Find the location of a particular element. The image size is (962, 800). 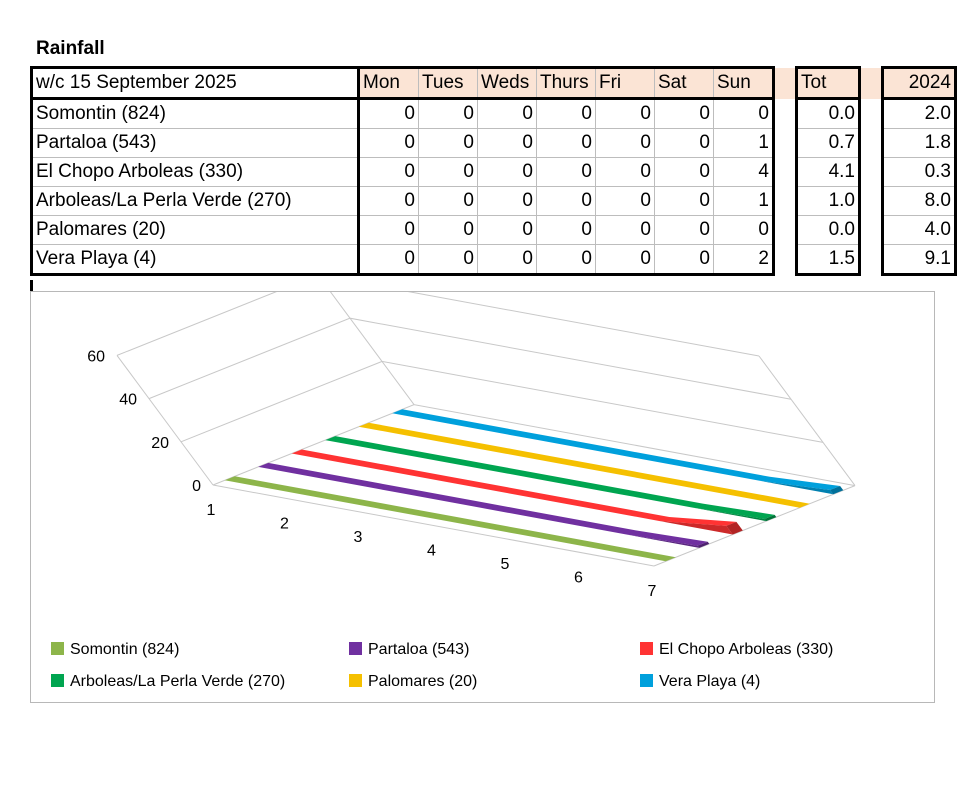

table-row: Palomares (20) 0 0 0 0 0 0 0 0.0 4.0 is located at coordinates (493, 230).